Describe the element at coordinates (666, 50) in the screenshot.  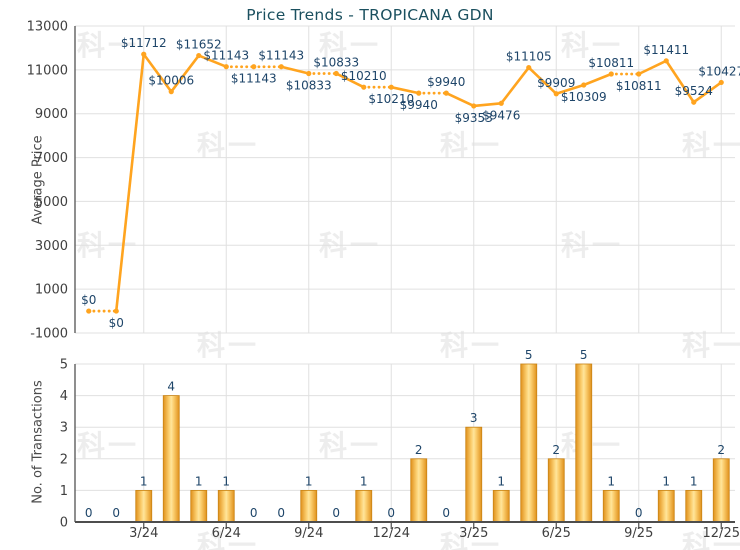
I see `price-point-label: $11411` at that location.